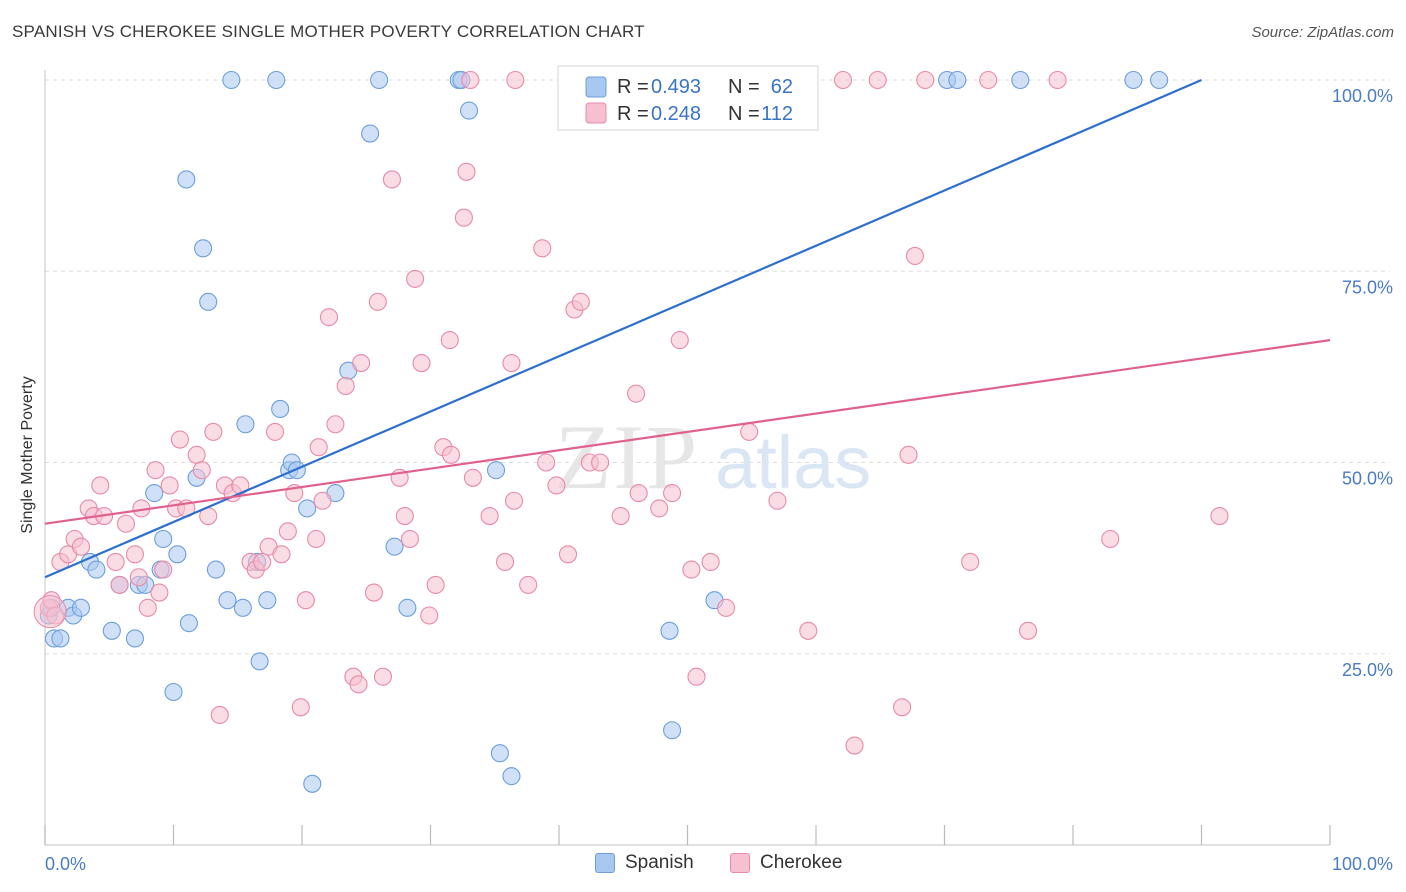 The image size is (1406, 892). I want to click on legend-r-value-cherokee: 0.248, so click(676, 114).